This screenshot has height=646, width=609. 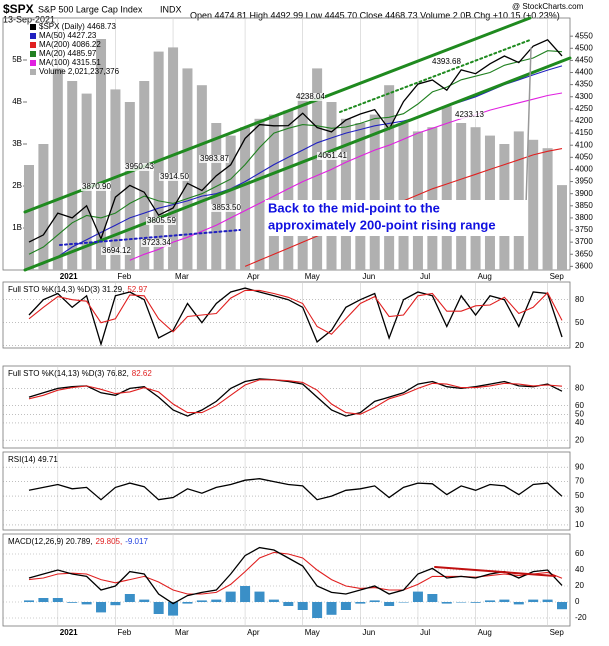 What do you see at coordinates (579, 439) in the screenshot?
I see `y-tick-label: 20` at bounding box center [579, 439].